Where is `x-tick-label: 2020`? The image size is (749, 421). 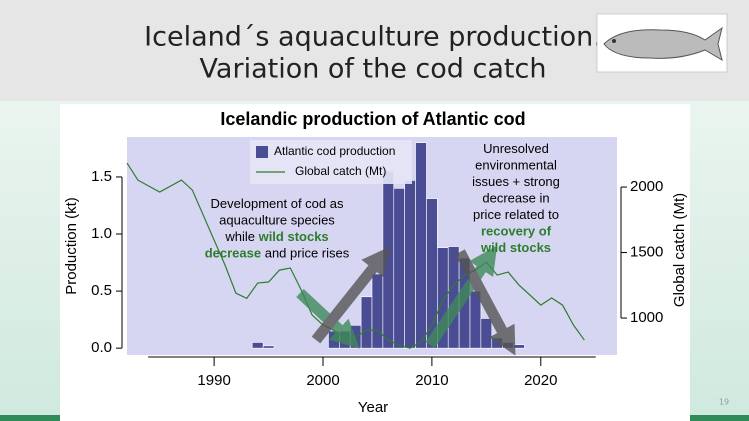 x-tick-label: 2020 is located at coordinates (540, 380).